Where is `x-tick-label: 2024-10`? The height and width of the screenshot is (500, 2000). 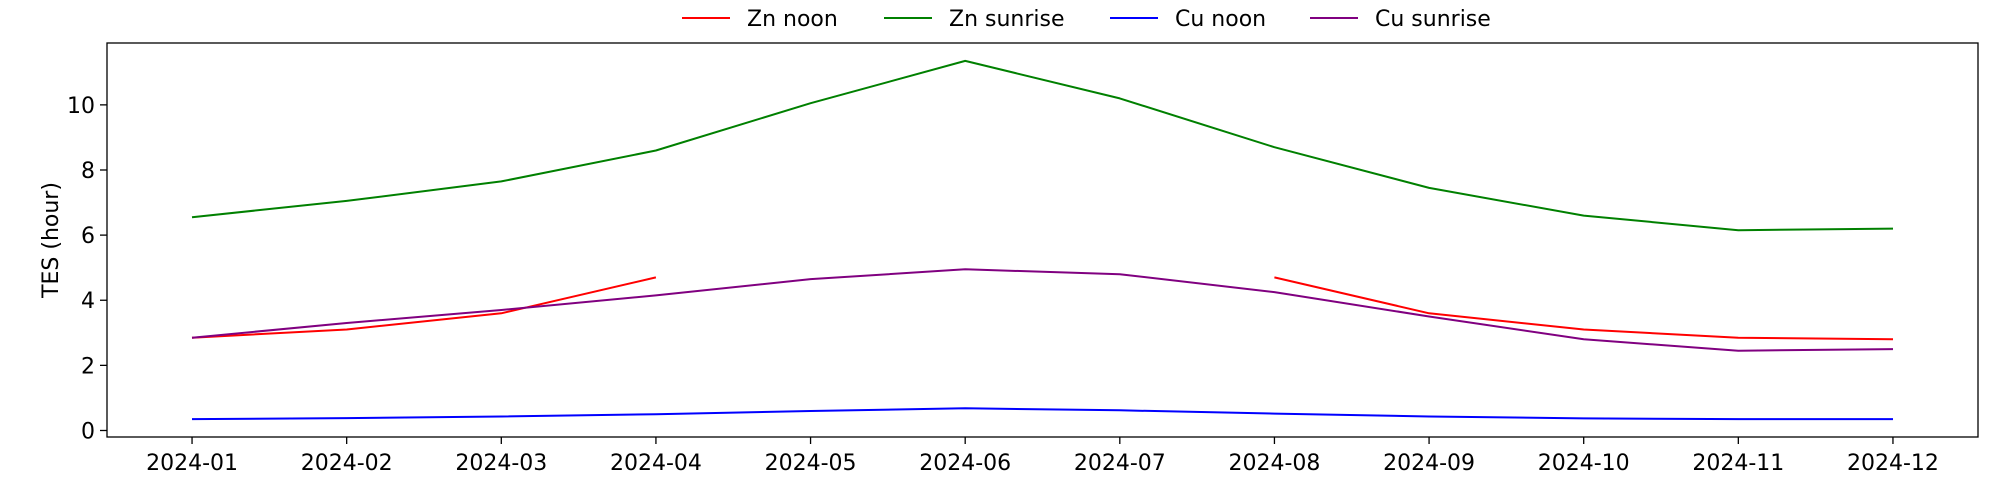
x-tick-label: 2024-10 is located at coordinates (1584, 463).